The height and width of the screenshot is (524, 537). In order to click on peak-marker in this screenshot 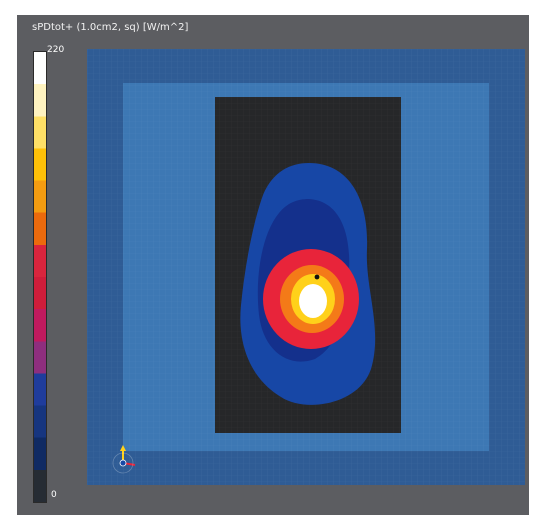, I will do `click(317, 277)`.